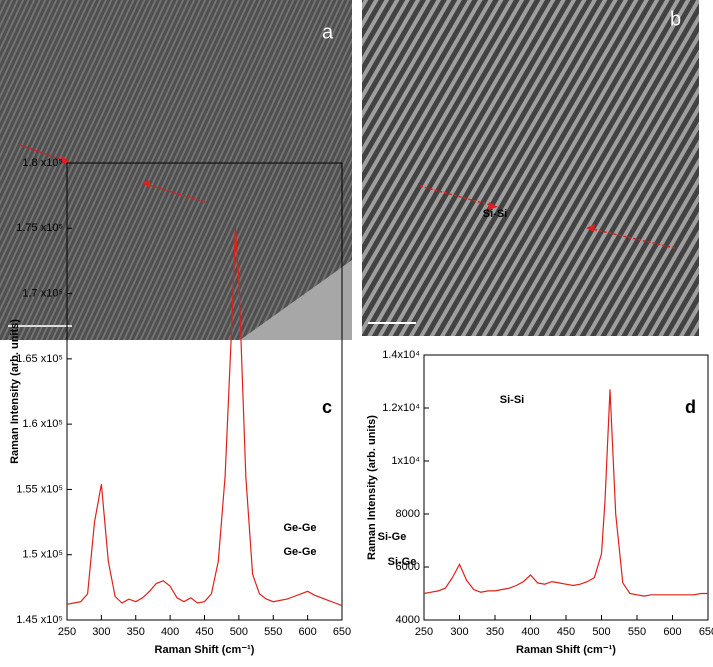  What do you see at coordinates (408, 567) in the screenshot?
I see `y-tick-label: 6000` at bounding box center [408, 567].